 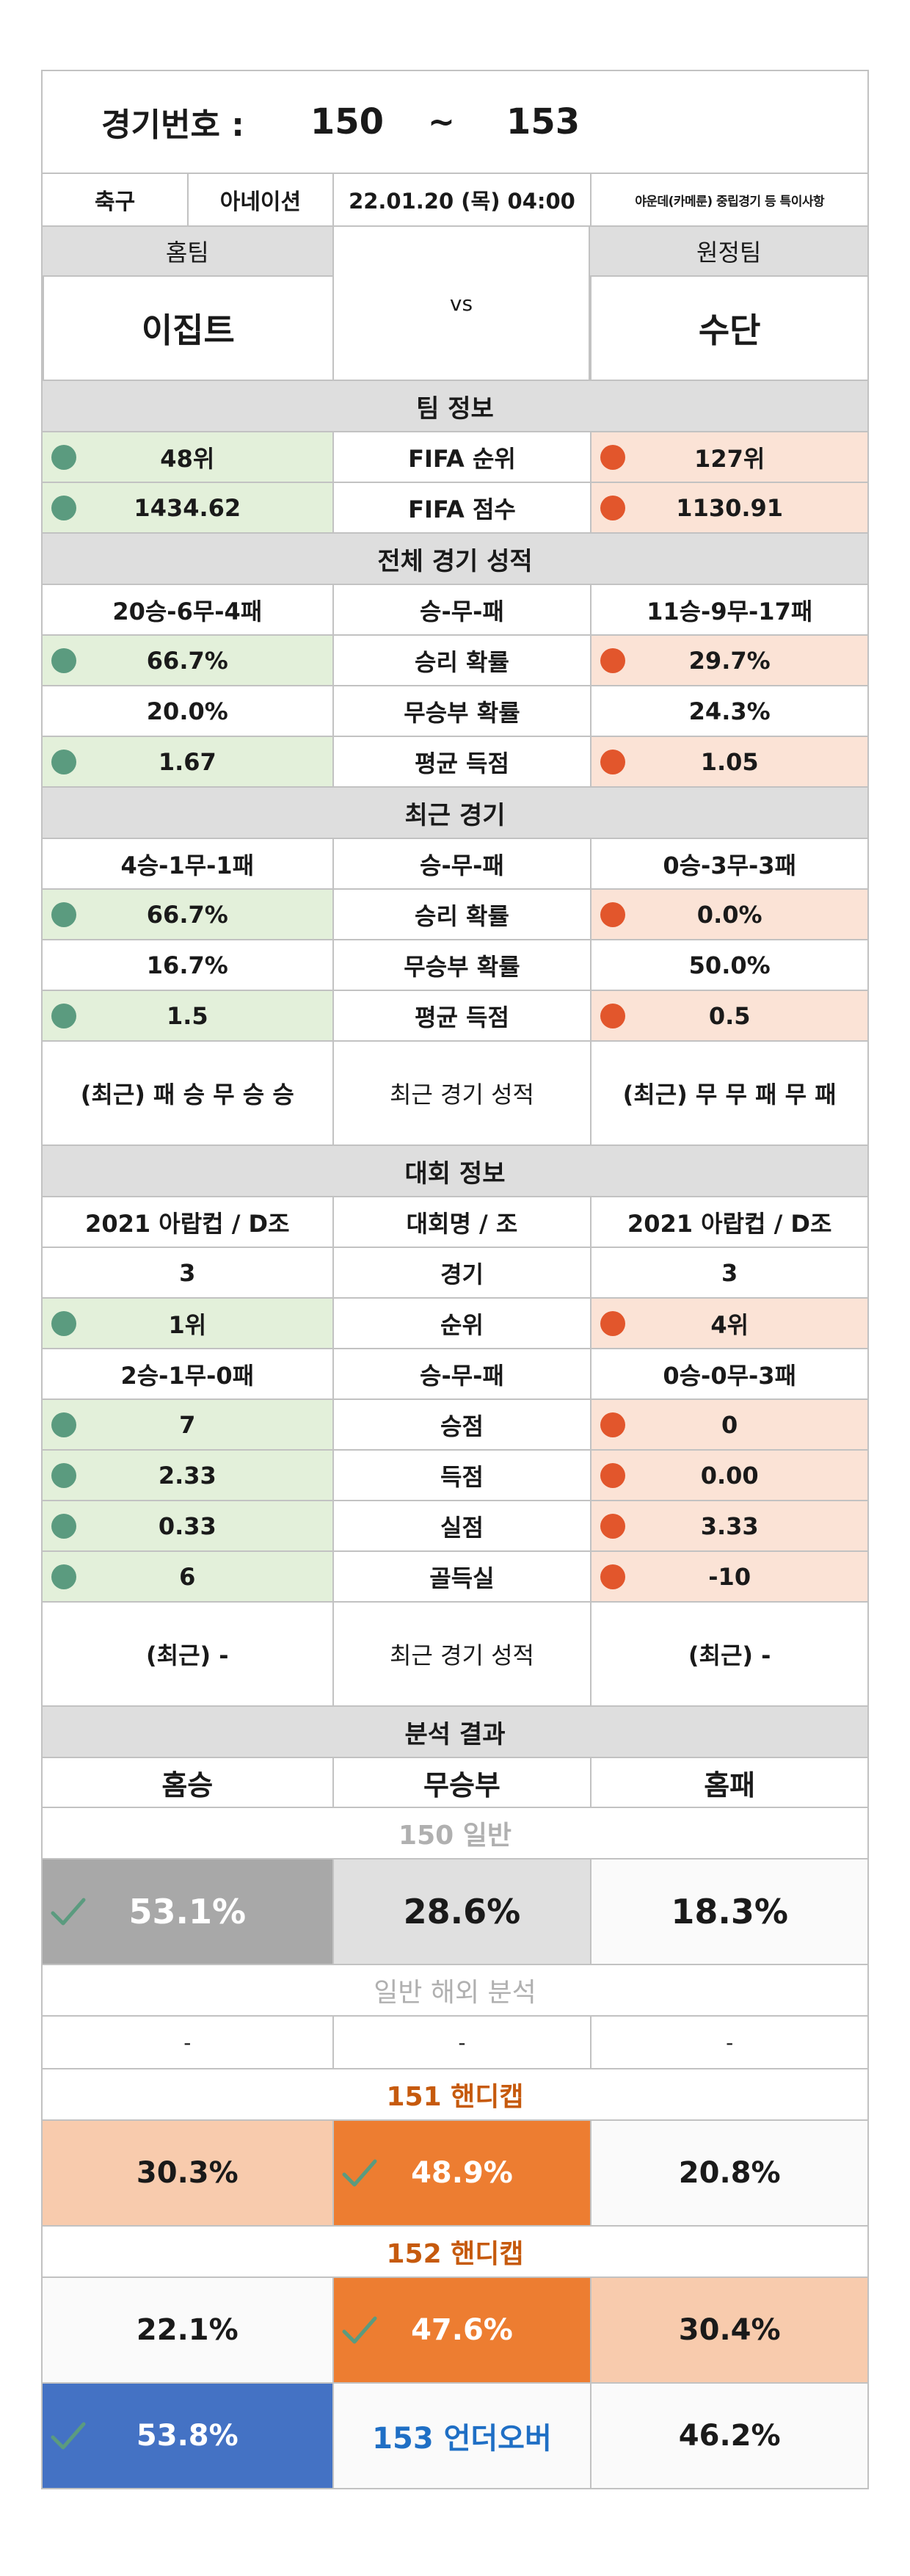 I want to click on away-value: 0.00, so click(x=728, y=1476).